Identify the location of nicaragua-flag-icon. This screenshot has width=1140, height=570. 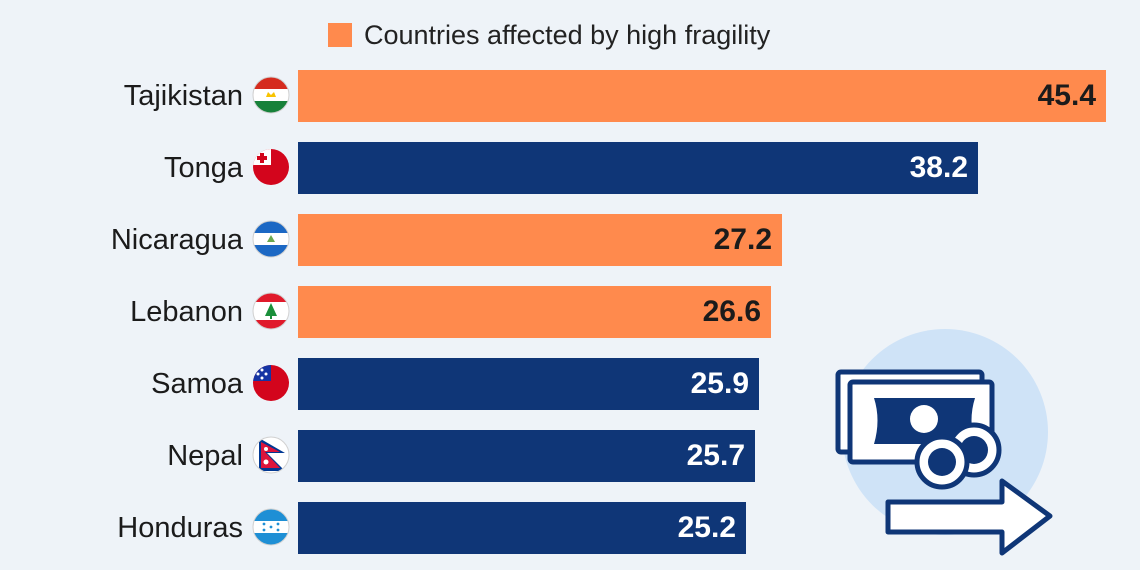
(271, 239).